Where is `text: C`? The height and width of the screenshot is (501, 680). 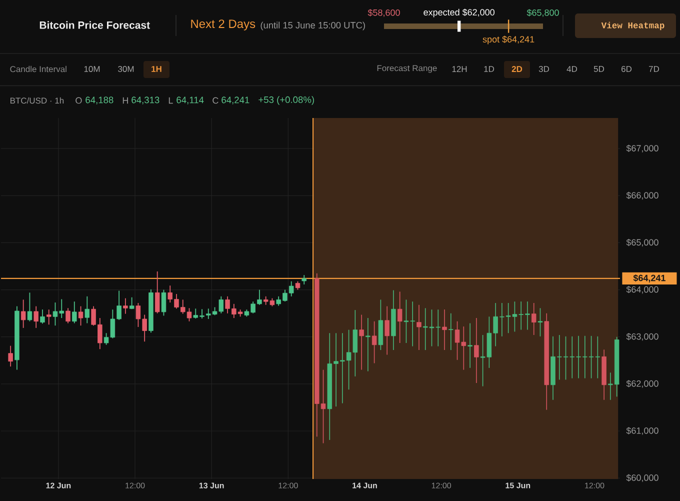
text: C is located at coordinates (215, 100).